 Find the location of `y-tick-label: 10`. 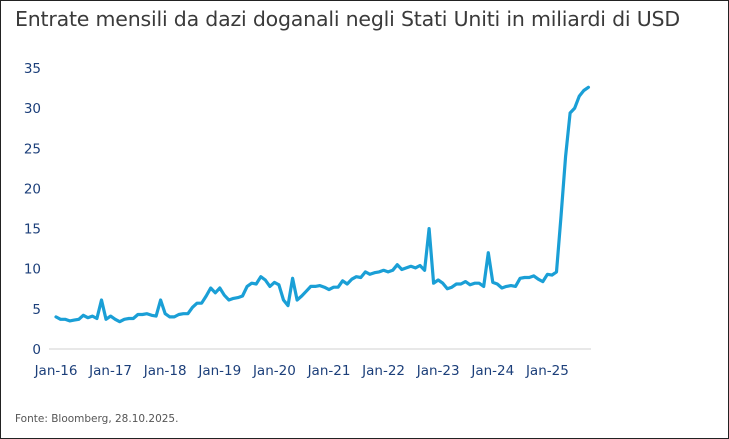

y-tick-label: 10 is located at coordinates (32, 270).